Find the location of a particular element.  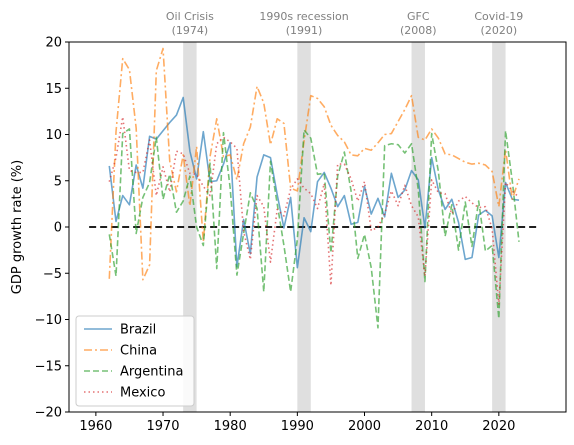

legend-label: Argentina is located at coordinates (151, 372).